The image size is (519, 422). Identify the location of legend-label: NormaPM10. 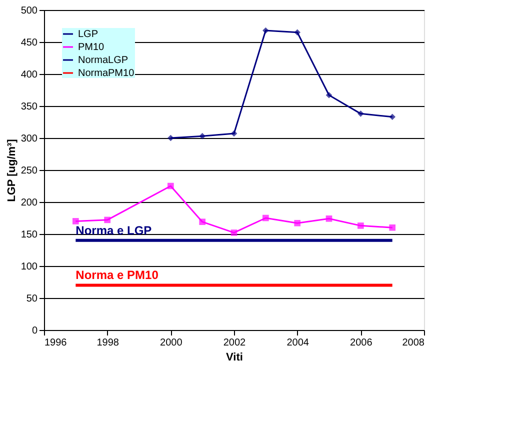
(106, 73).